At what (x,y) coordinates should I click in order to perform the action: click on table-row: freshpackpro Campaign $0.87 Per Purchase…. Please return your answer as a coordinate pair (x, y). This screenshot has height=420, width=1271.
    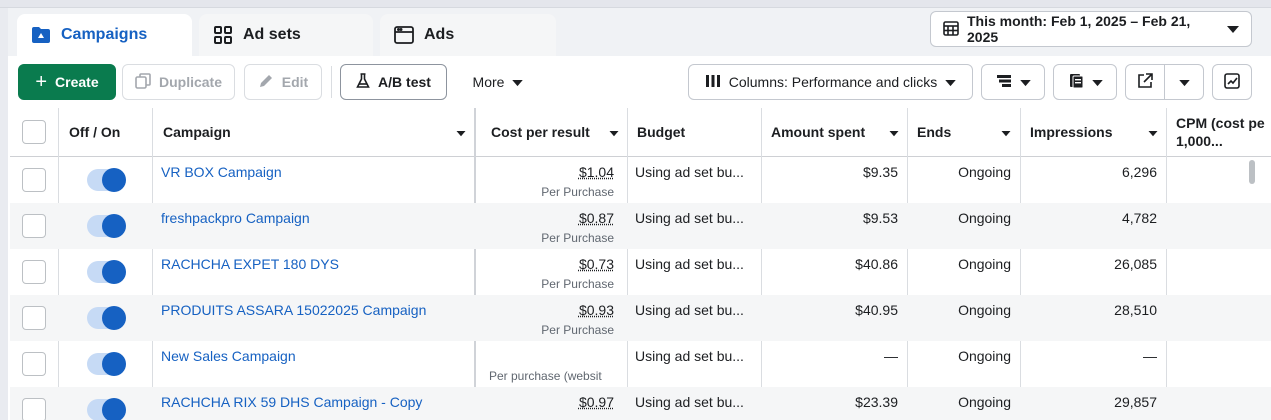
    Looking at the image, I should click on (640, 226).